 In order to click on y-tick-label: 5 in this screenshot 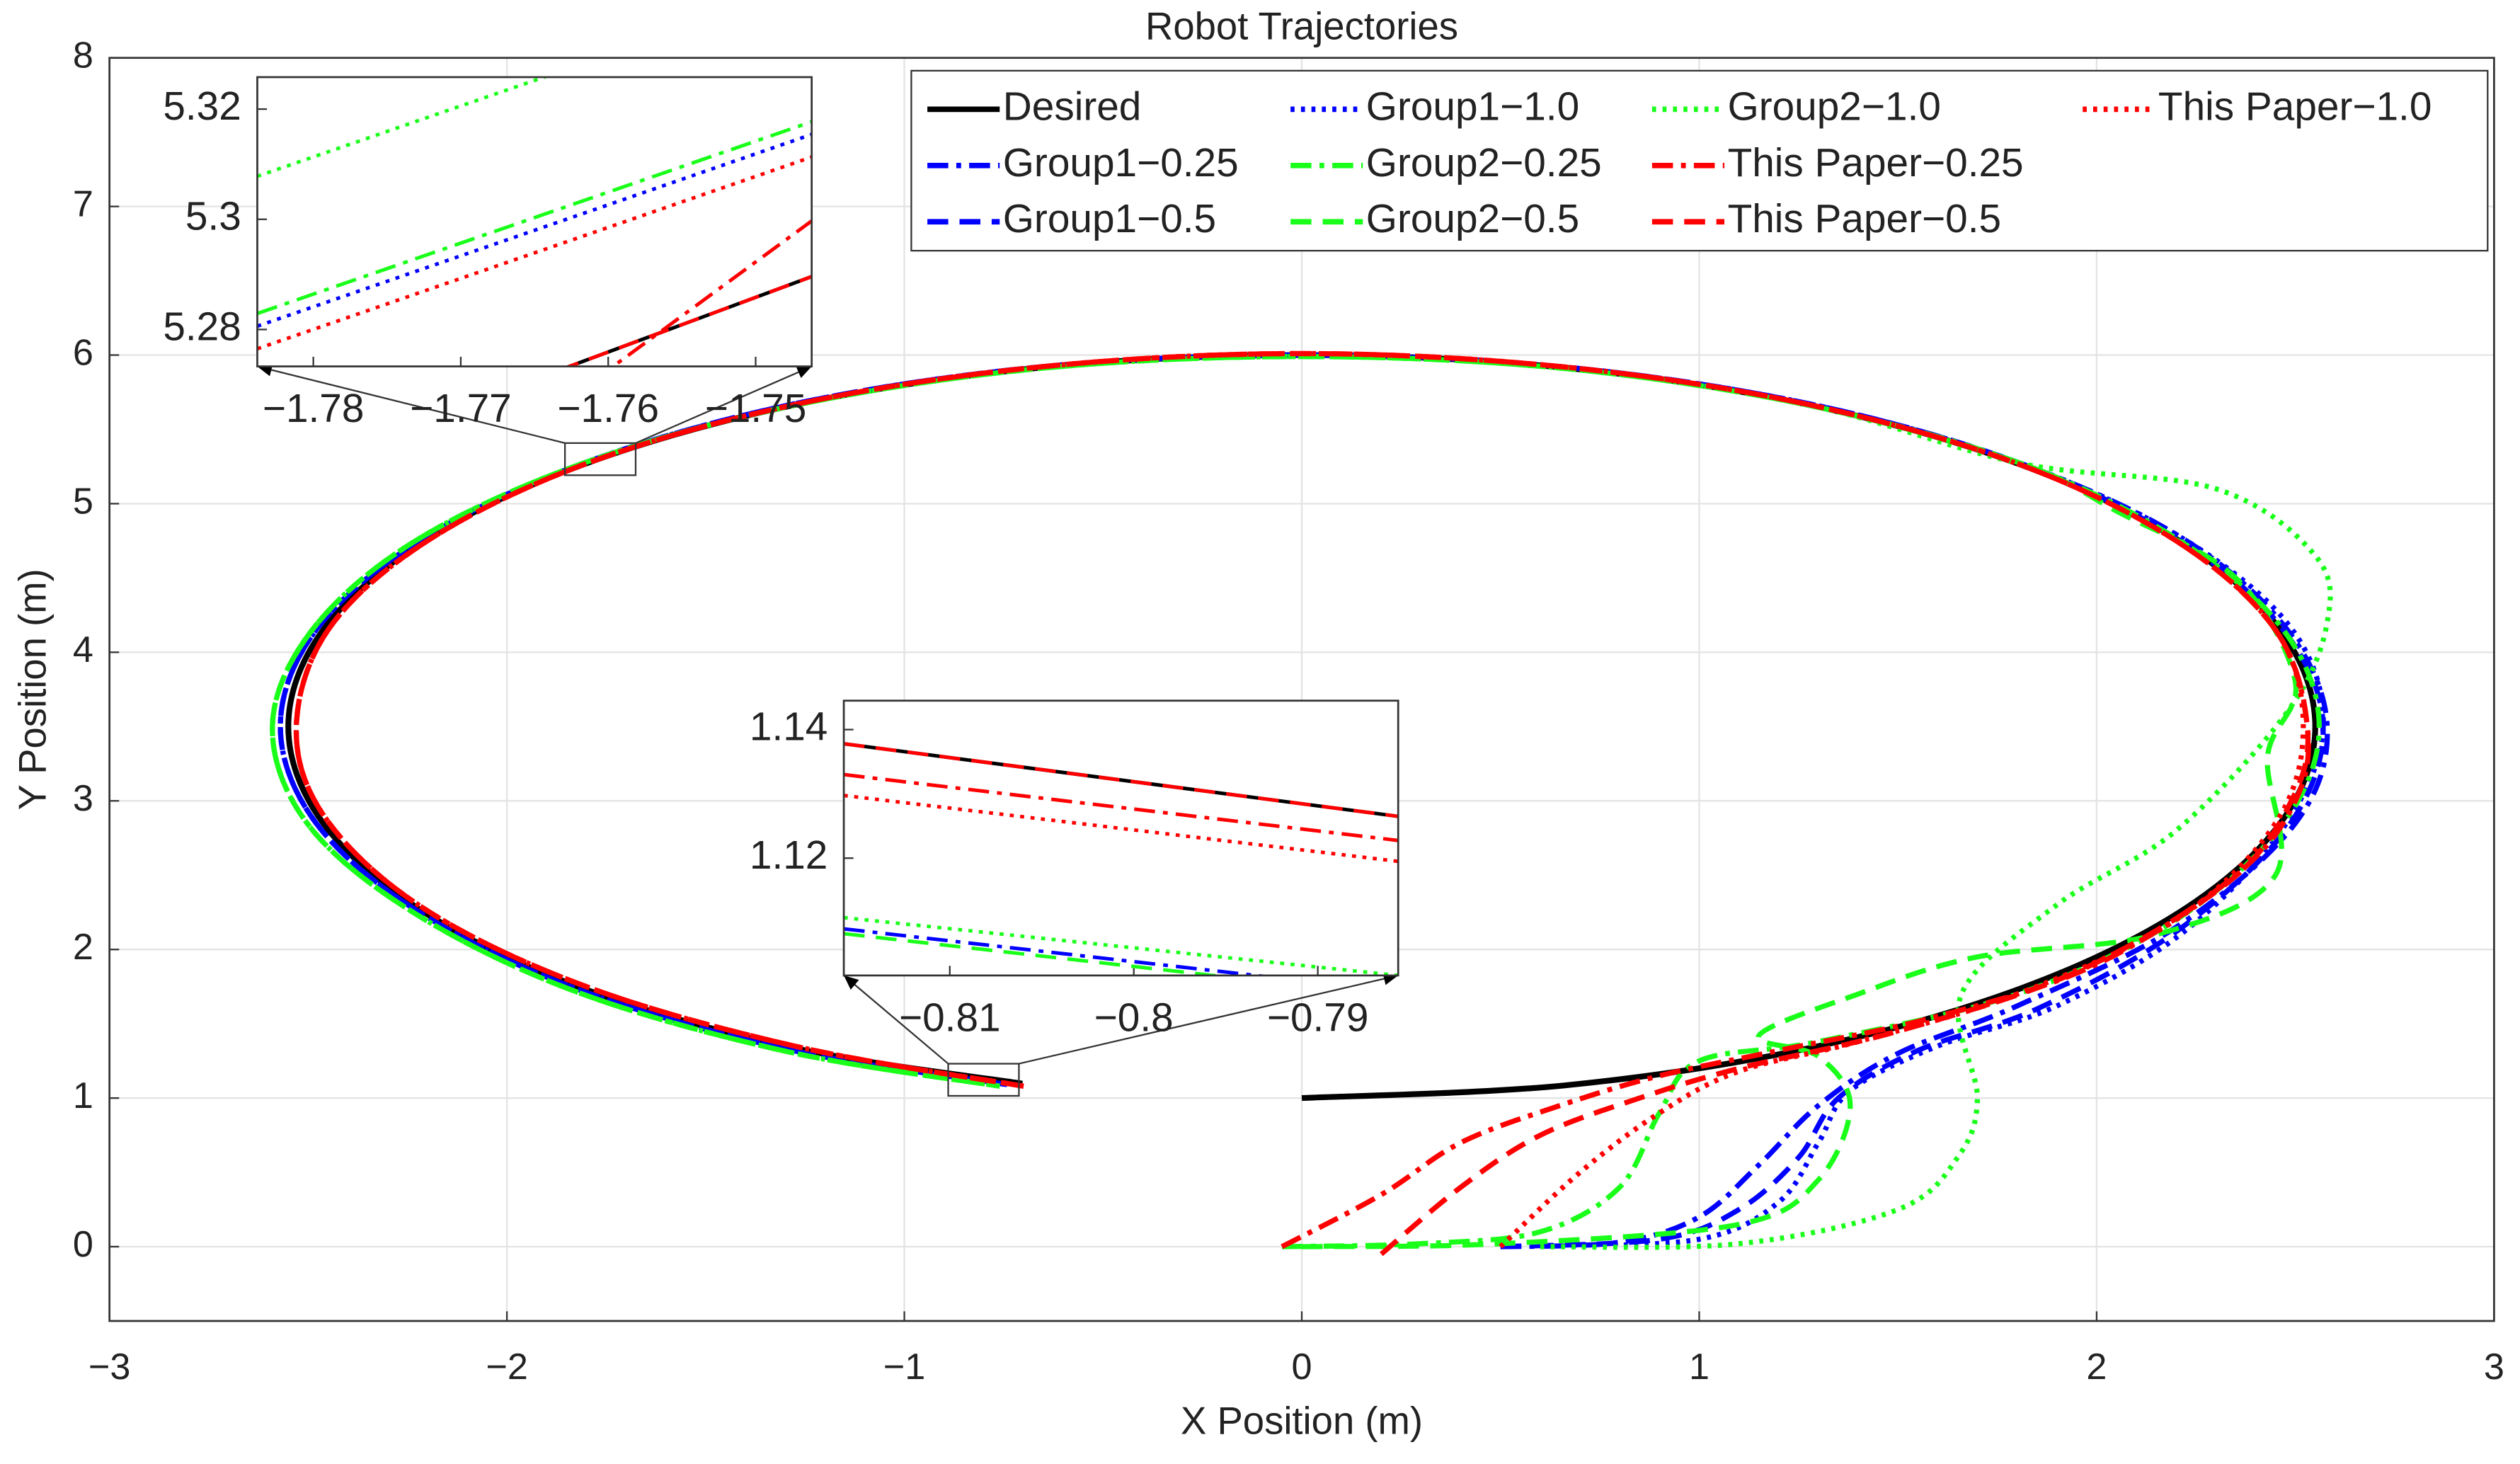, I will do `click(83, 501)`.